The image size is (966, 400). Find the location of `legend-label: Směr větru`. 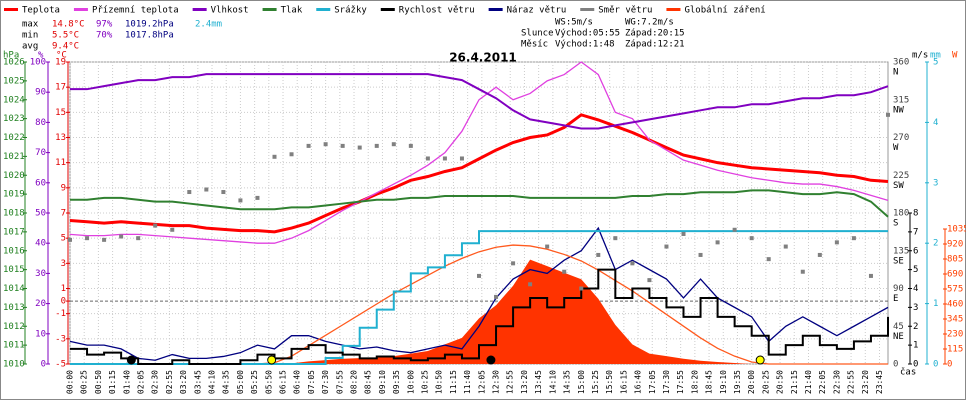

legend-label: Směr větru is located at coordinates (625, 11).